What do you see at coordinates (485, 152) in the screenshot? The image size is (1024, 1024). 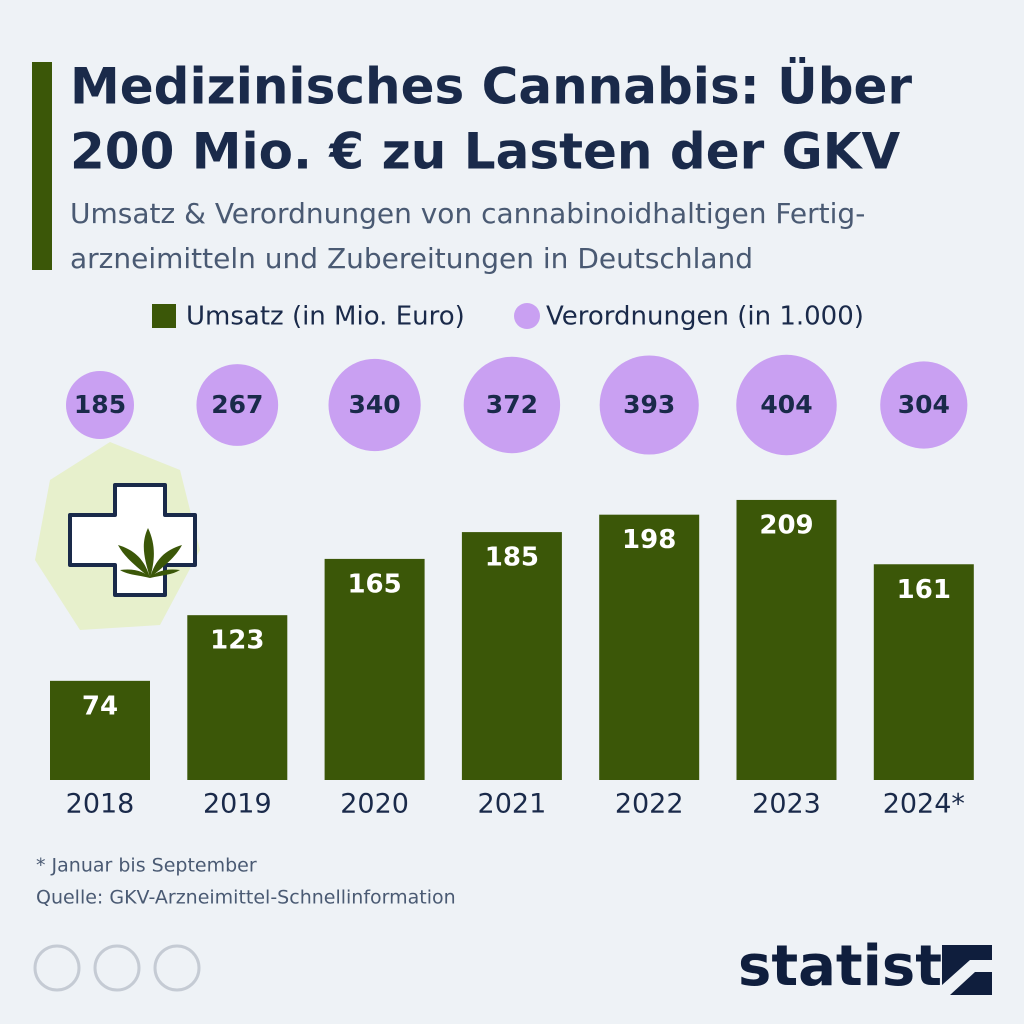 I see `chart-title: 200 Mio. € zu Lasten der GKV` at bounding box center [485, 152].